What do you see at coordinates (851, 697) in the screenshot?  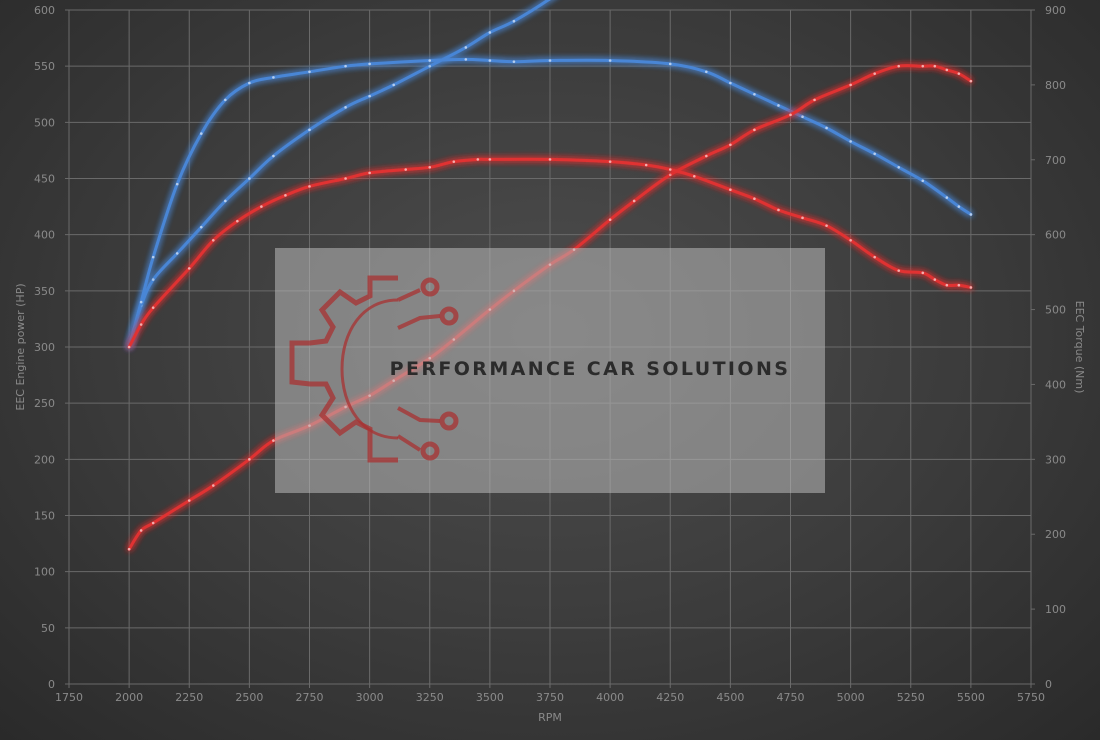 I see `x-tick-label: 5000` at bounding box center [851, 697].